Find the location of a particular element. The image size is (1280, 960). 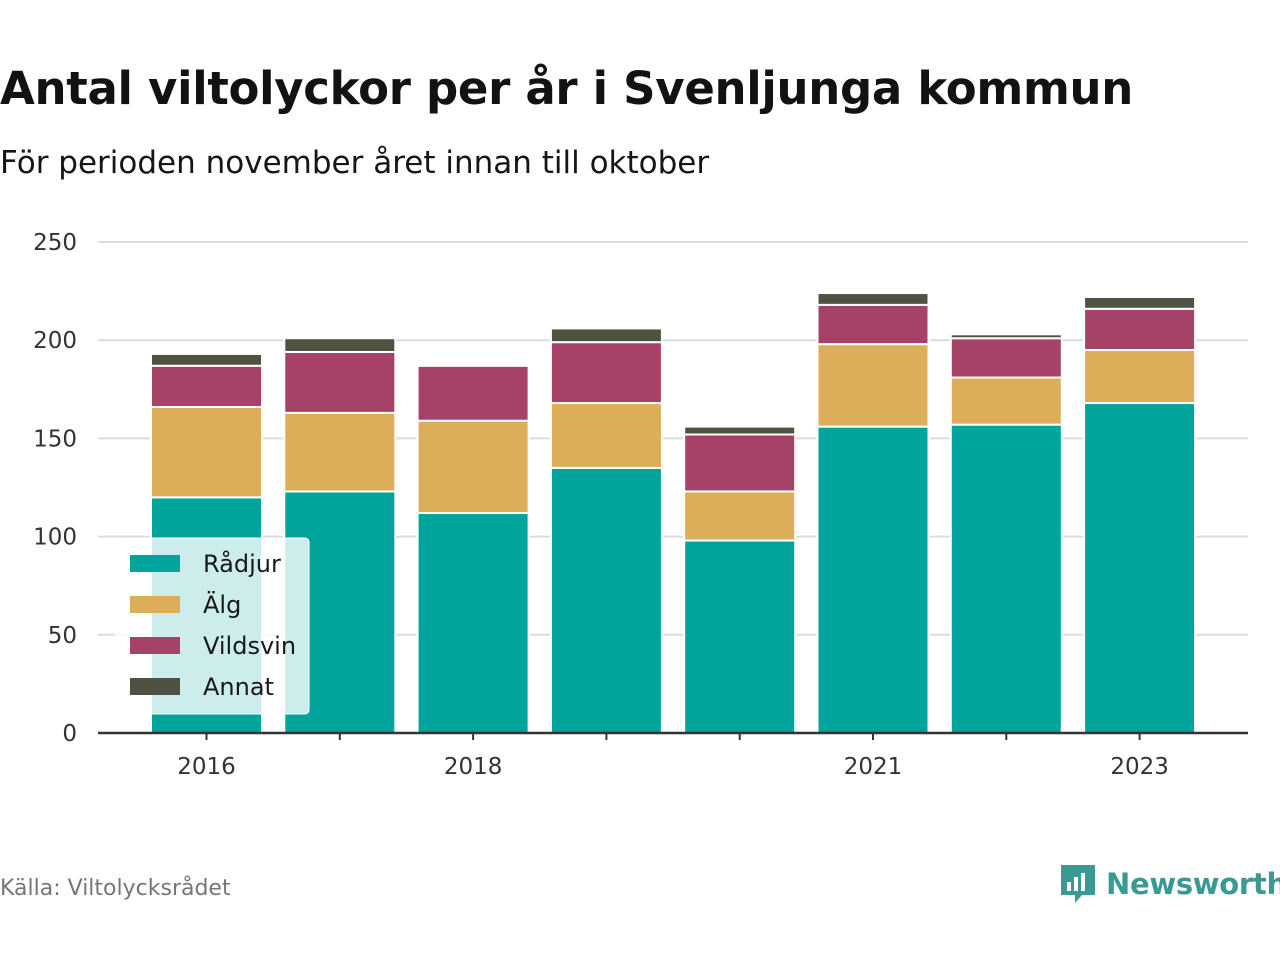

y-tick-label: 150 is located at coordinates (55, 439).